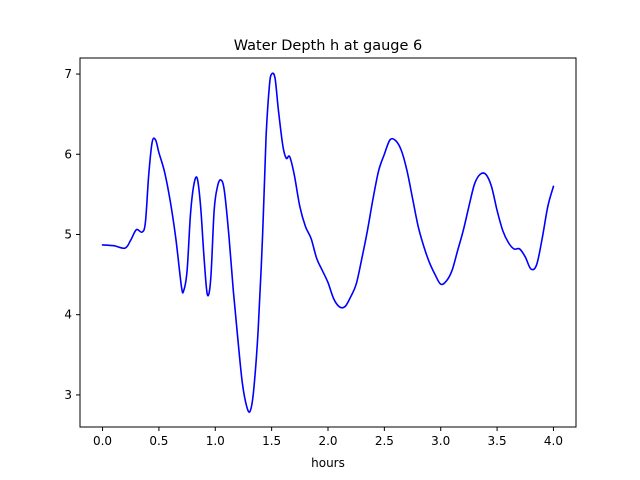 This screenshot has width=640, height=480. What do you see at coordinates (497, 441) in the screenshot?
I see `x-tick-label: 3.5` at bounding box center [497, 441].